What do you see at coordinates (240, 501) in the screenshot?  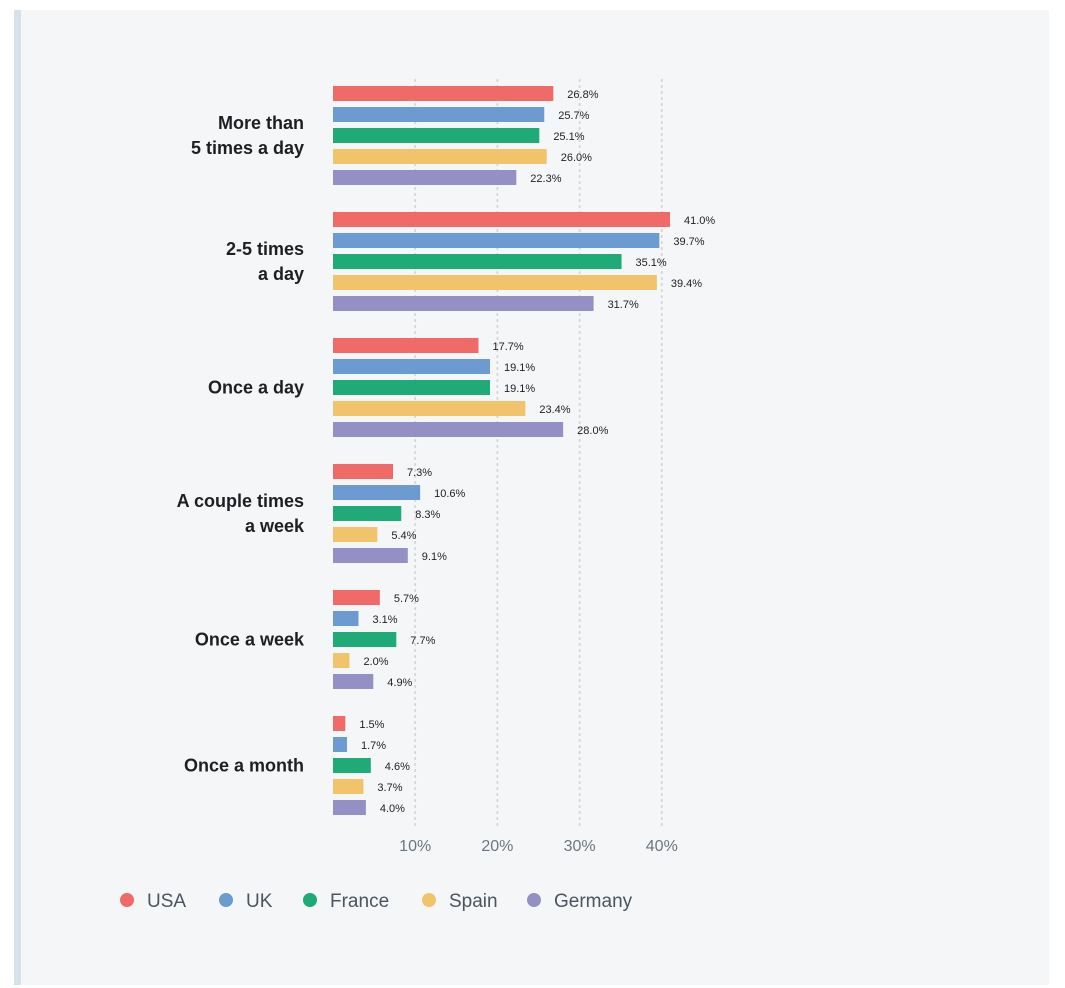 I see `category-label-line: A couple times` at bounding box center [240, 501].